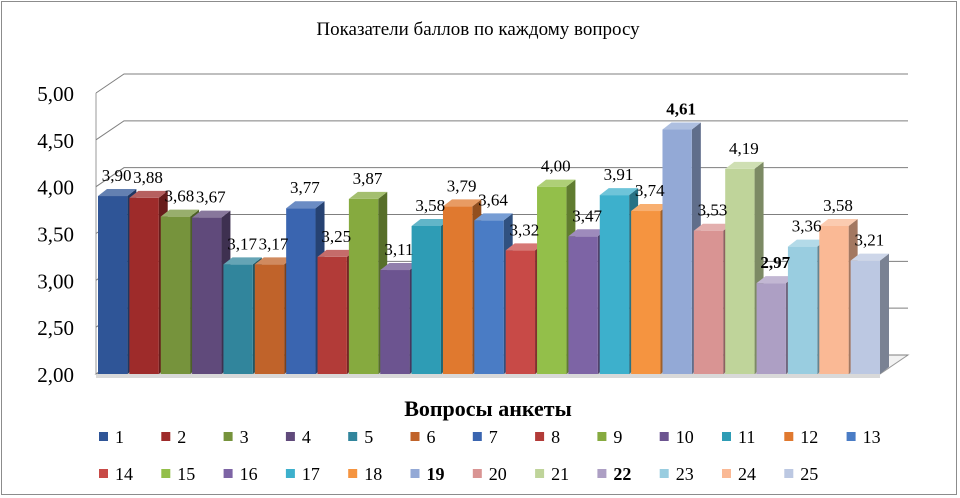  What do you see at coordinates (148, 177) in the screenshot?
I see `data-label: 3,88` at bounding box center [148, 177].